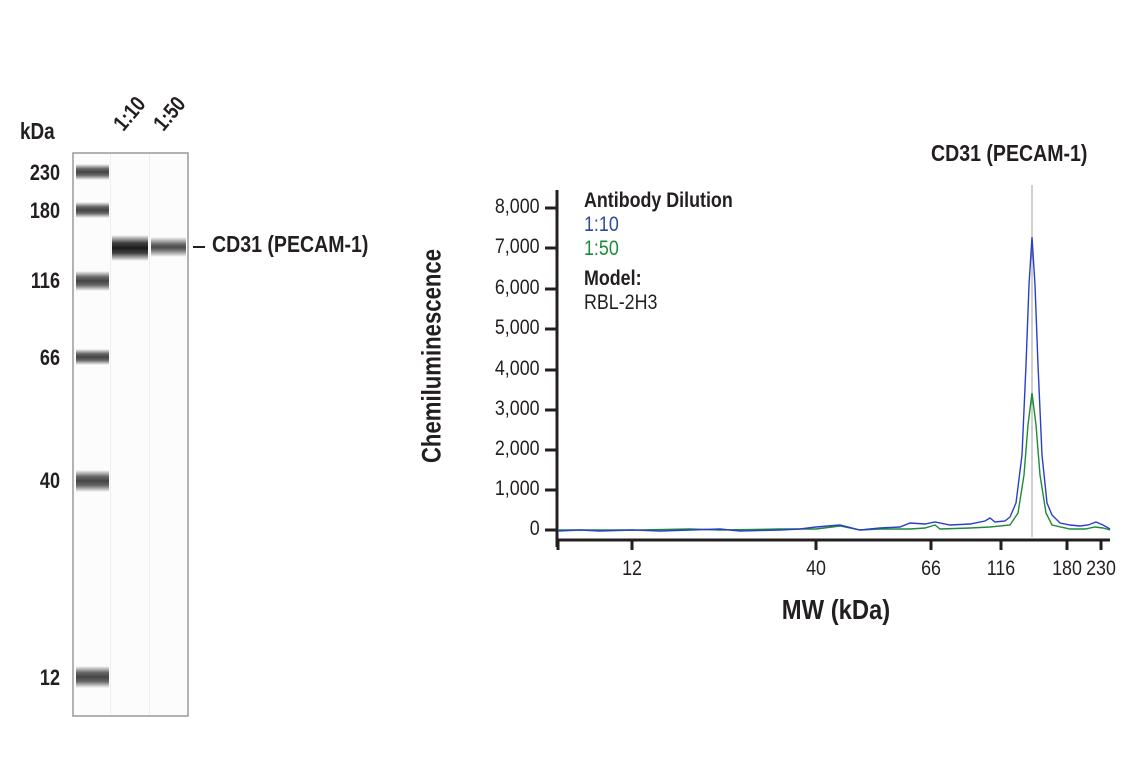  What do you see at coordinates (129, 113) in the screenshot?
I see `lane-label-1: 1:10` at bounding box center [129, 113].